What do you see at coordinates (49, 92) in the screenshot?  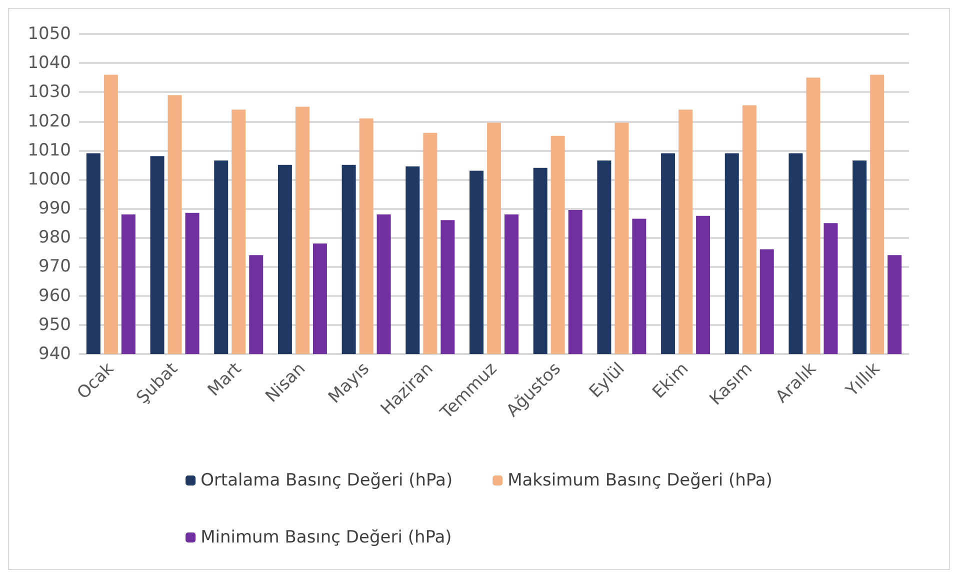 I see `y-tick-label: 1030` at bounding box center [49, 92].